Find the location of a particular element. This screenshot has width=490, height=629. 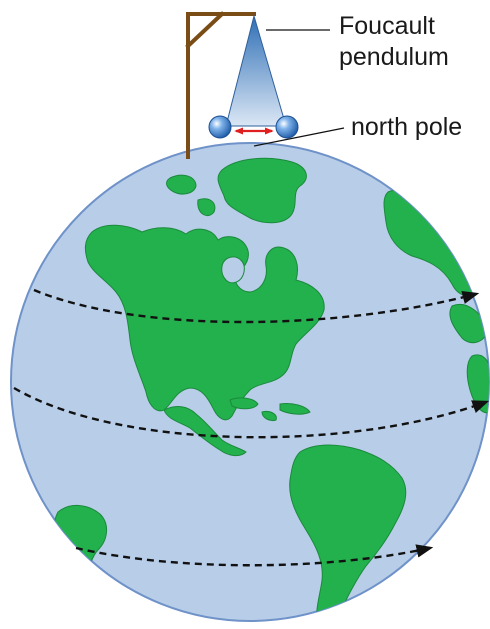

rotation-arrow-equator-icon is located at coordinates (251, 412).